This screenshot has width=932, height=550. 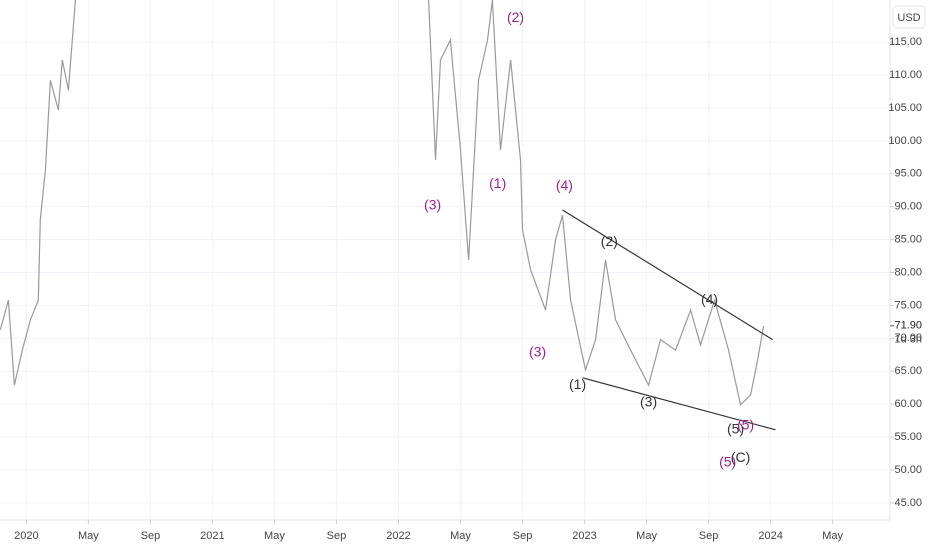 What do you see at coordinates (770, 536) in the screenshot?
I see `x-tick-label: 2024` at bounding box center [770, 536].